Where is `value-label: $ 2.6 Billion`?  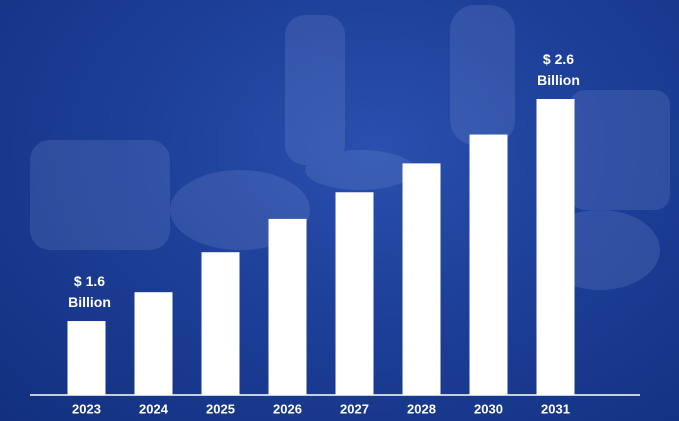 value-label: $ 2.6 Billion is located at coordinates (558, 69).